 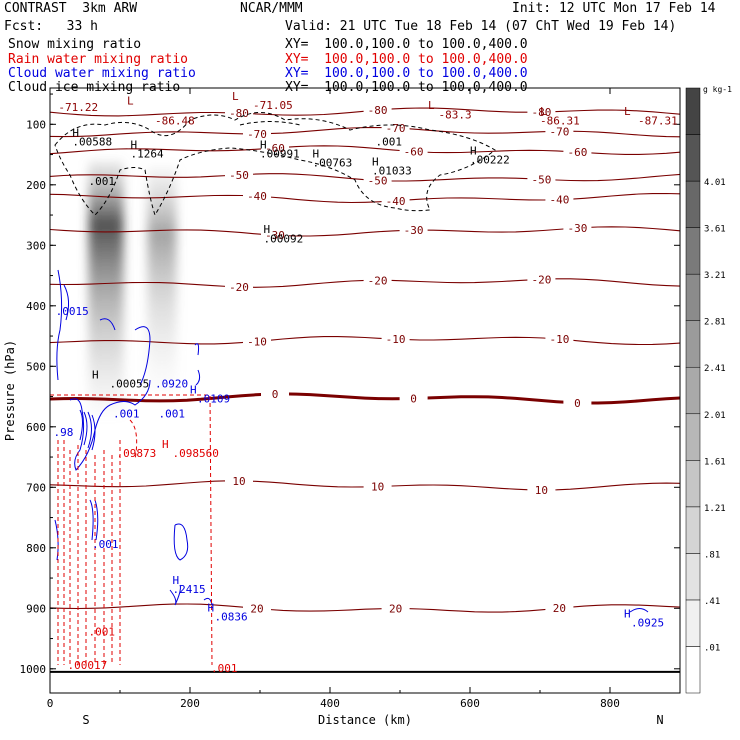 What do you see at coordinates (85, 720) in the screenshot?
I see `endpoint-label-south: S` at bounding box center [85, 720].